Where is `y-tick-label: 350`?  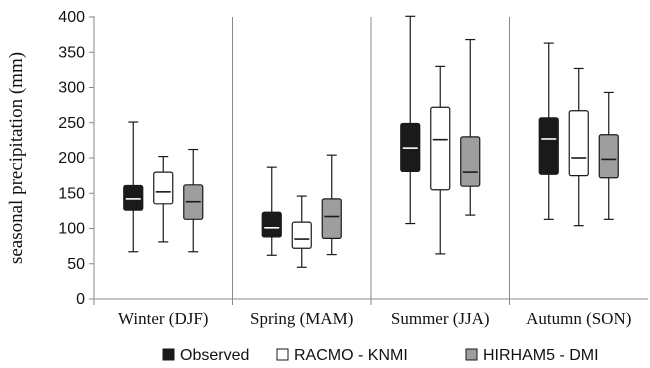 y-tick-label: 350 is located at coordinates (71, 52).